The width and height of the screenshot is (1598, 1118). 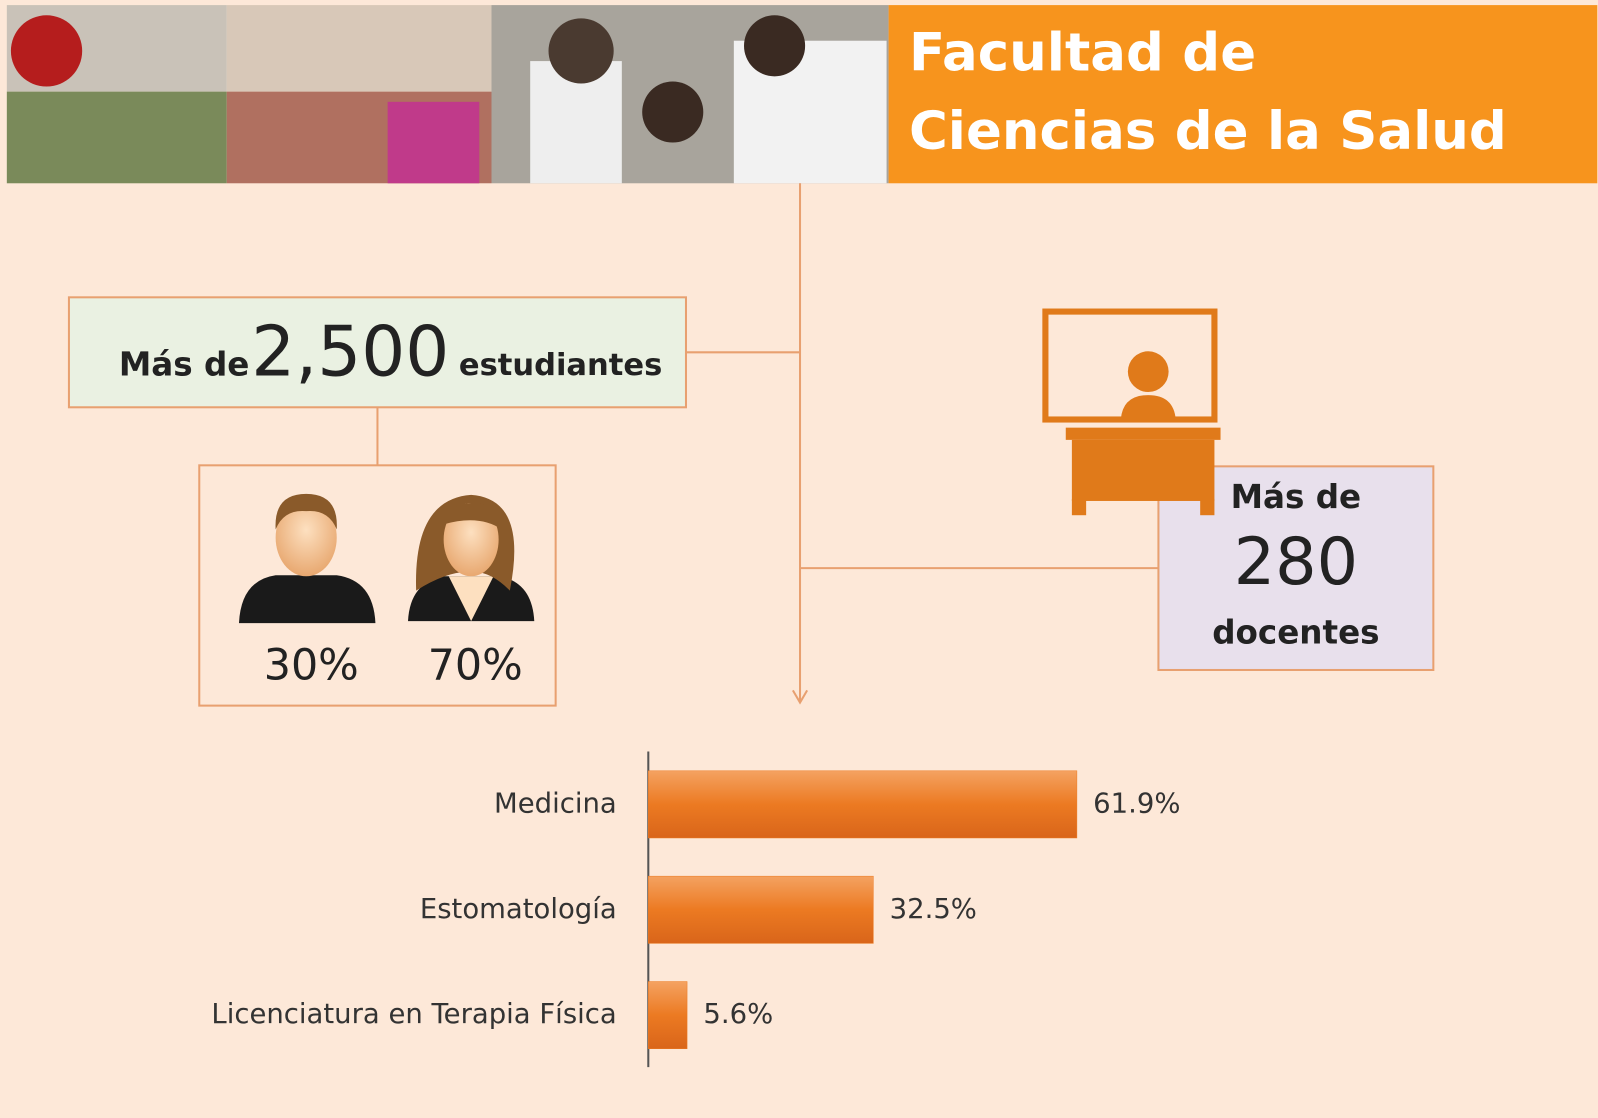 I want to click on teachers-prefix: Más de, so click(x=1296, y=497).